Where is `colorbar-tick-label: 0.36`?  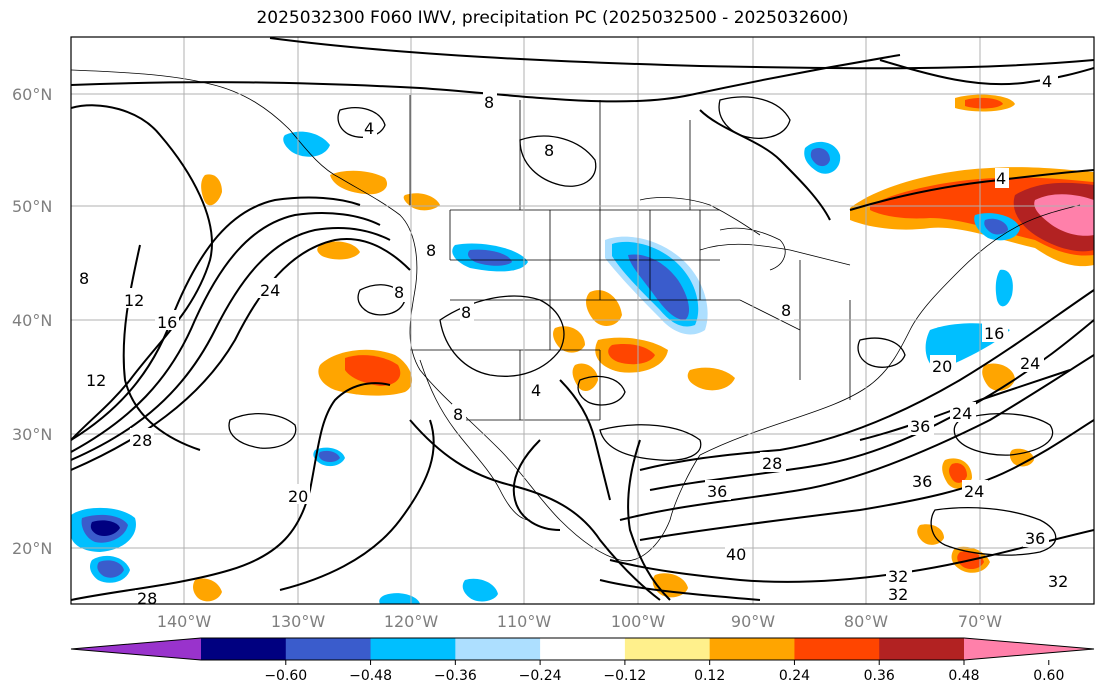
colorbar-tick-label: 0.36 is located at coordinates (879, 676).